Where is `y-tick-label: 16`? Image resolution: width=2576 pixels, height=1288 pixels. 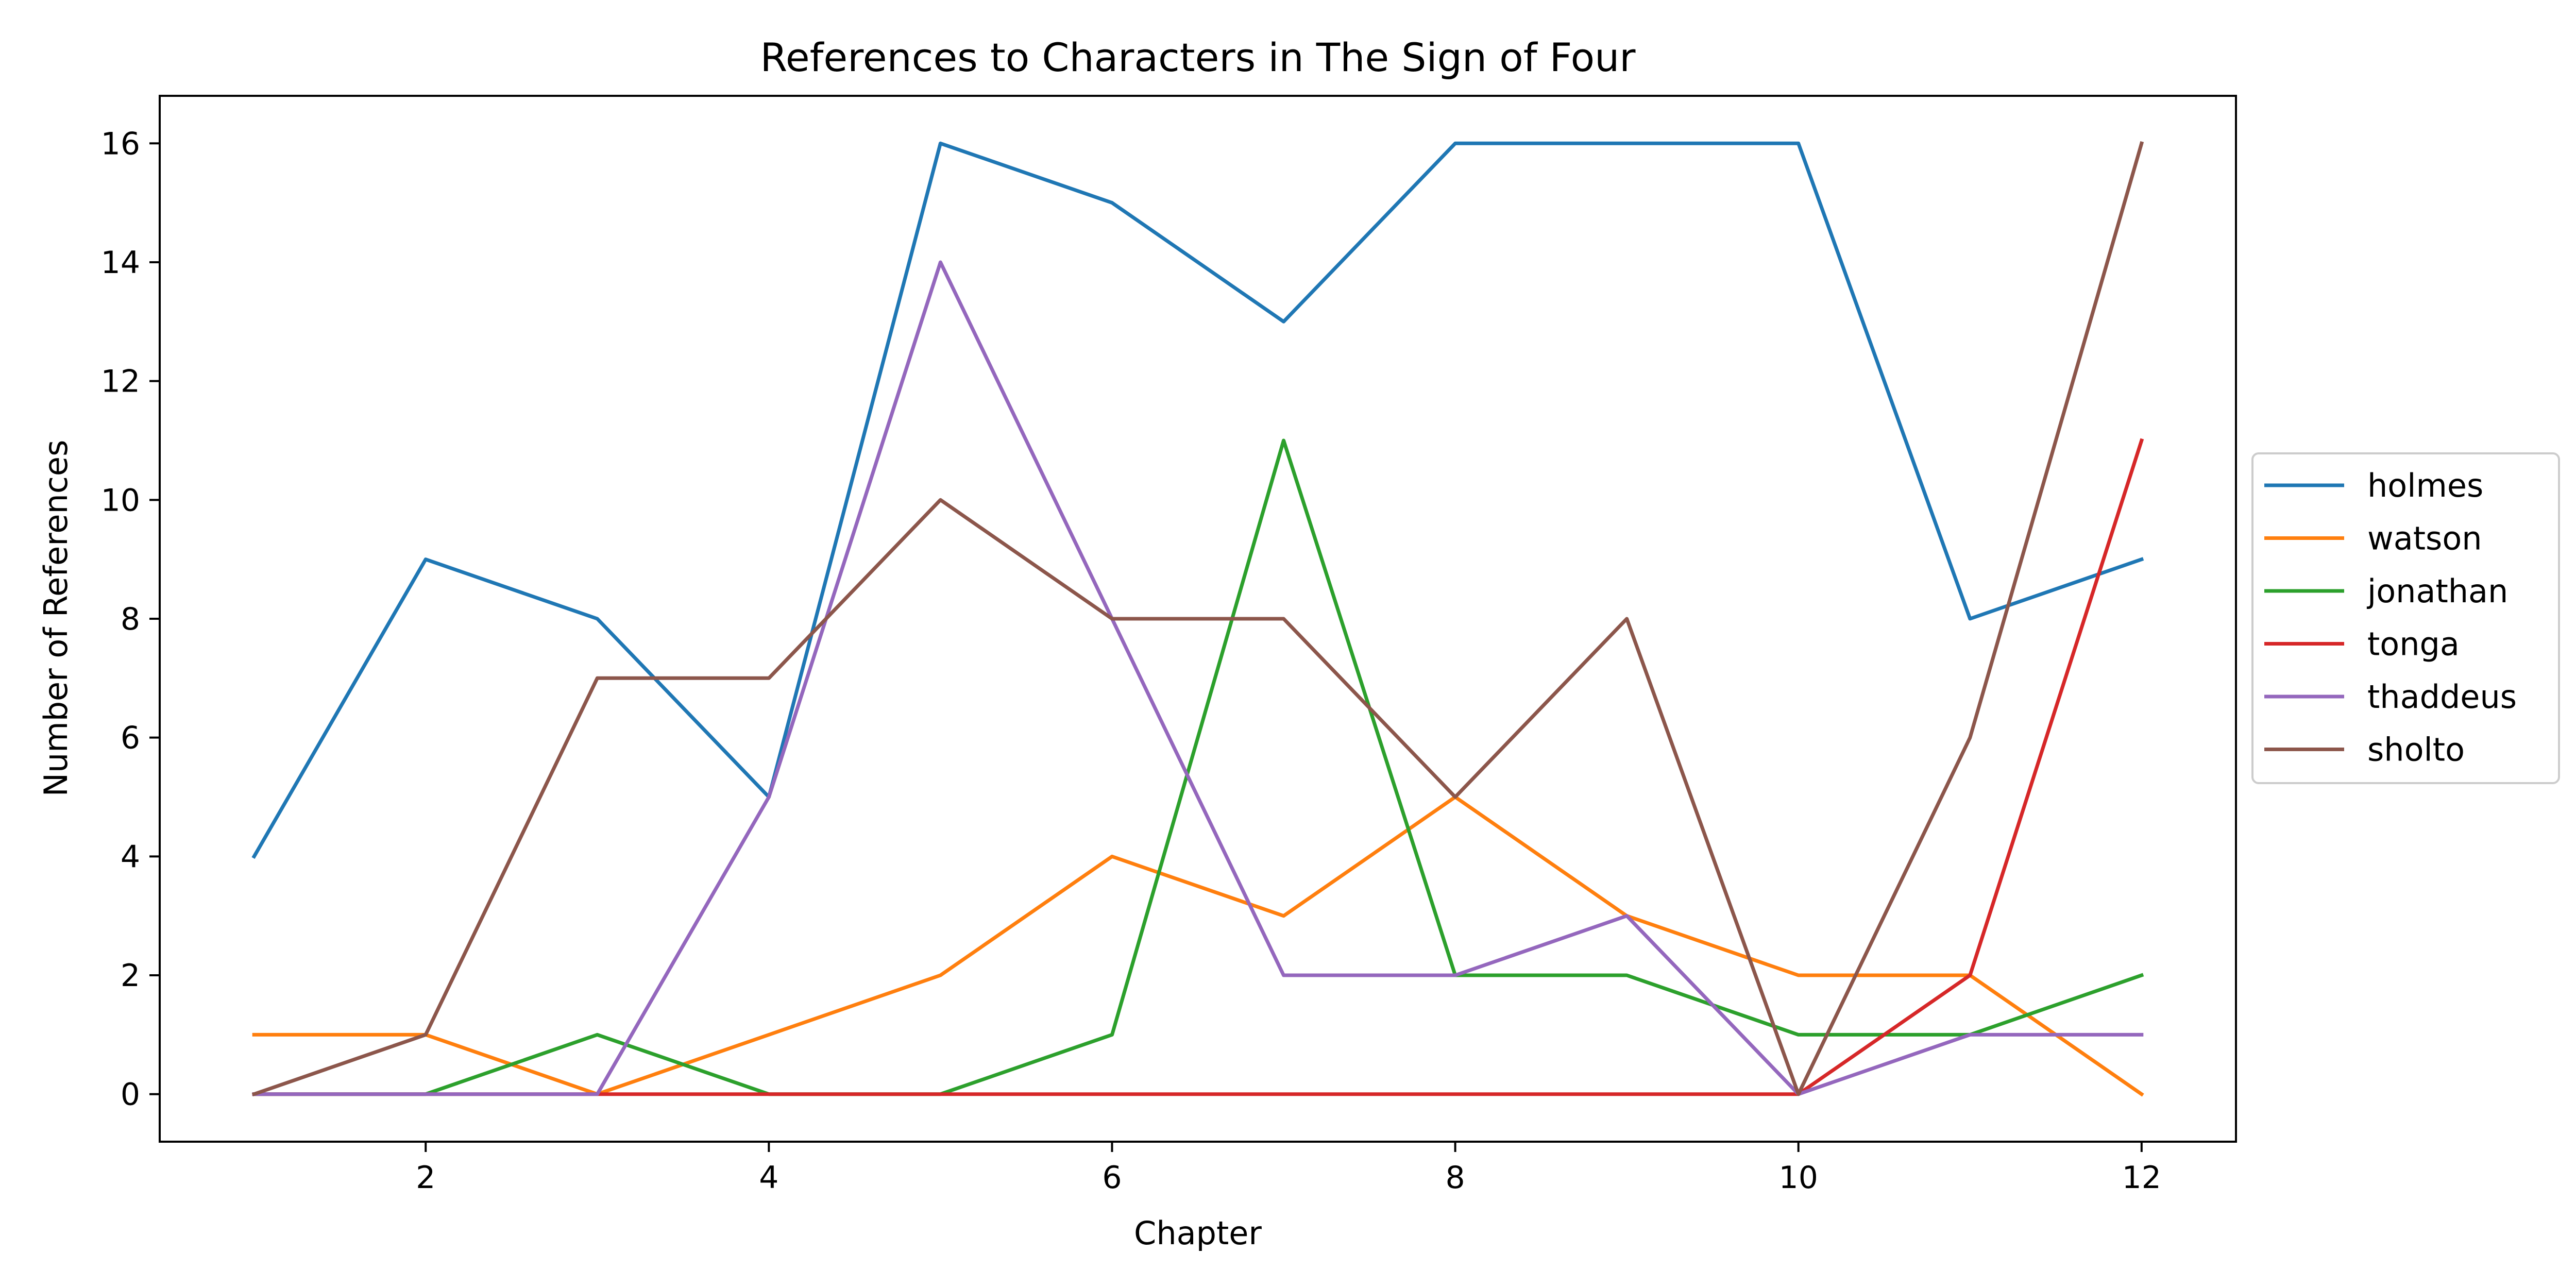
y-tick-label: 16 is located at coordinates (120, 144).